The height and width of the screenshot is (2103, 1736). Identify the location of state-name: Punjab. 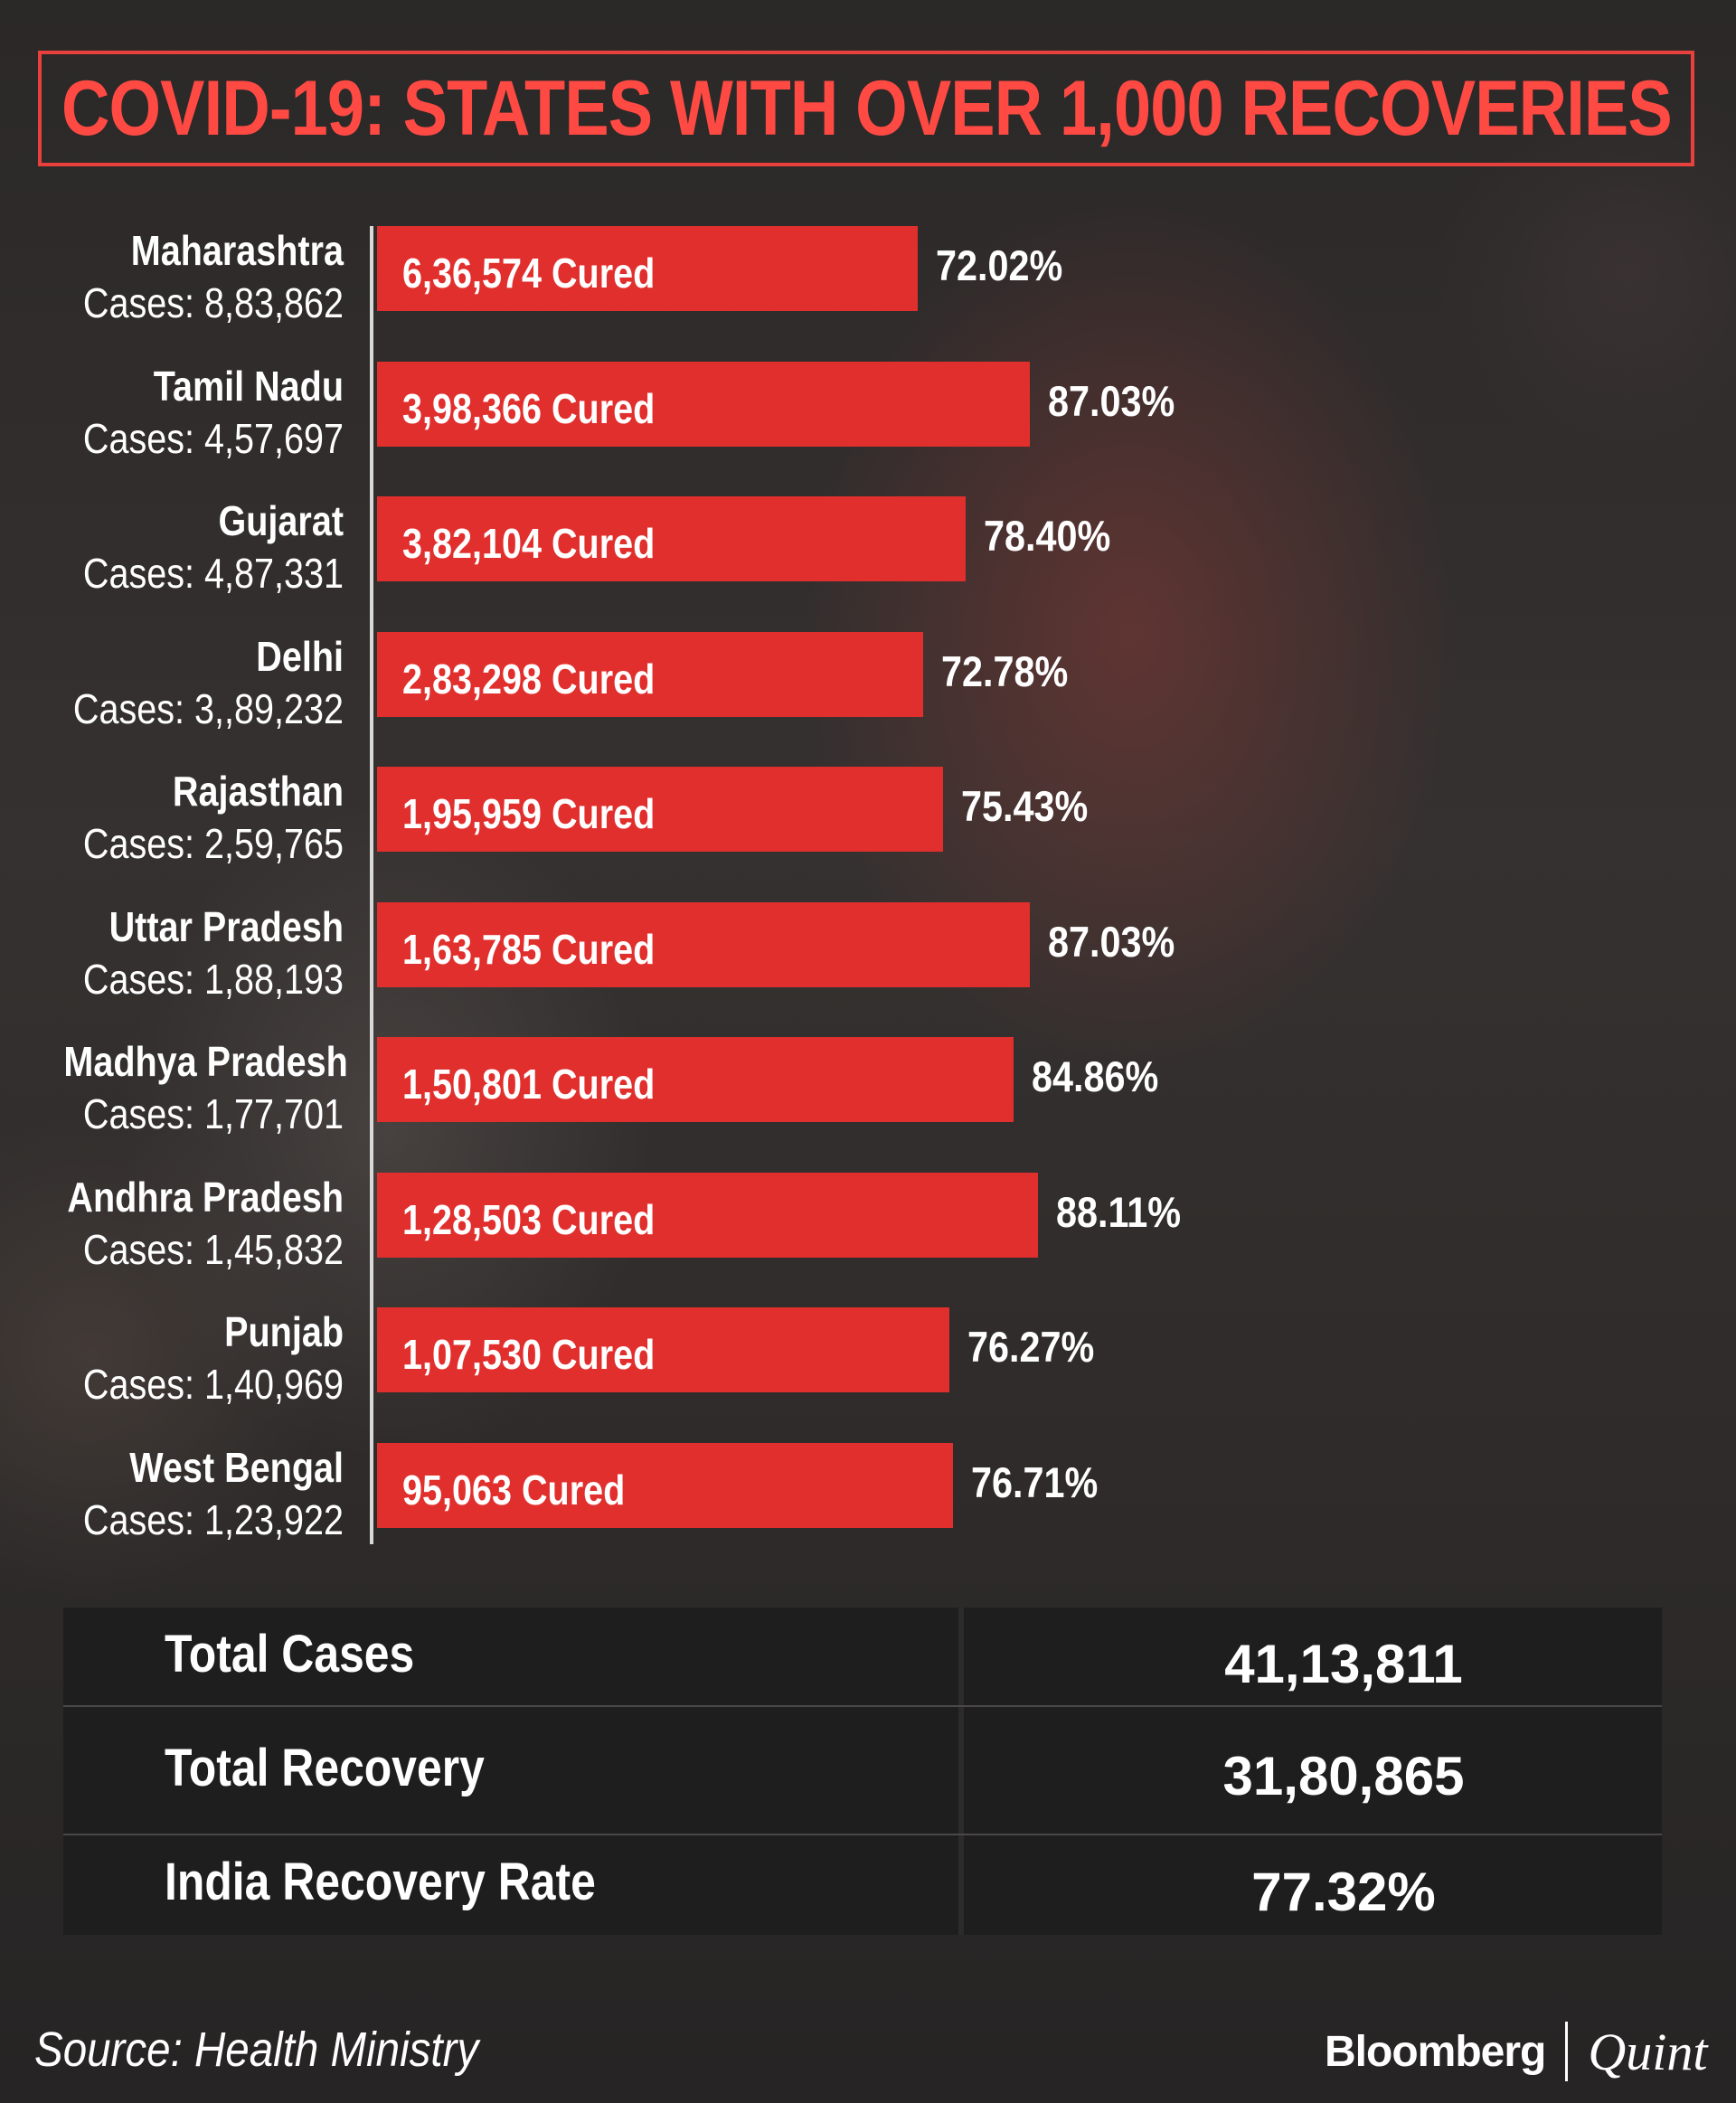
(284, 1331).